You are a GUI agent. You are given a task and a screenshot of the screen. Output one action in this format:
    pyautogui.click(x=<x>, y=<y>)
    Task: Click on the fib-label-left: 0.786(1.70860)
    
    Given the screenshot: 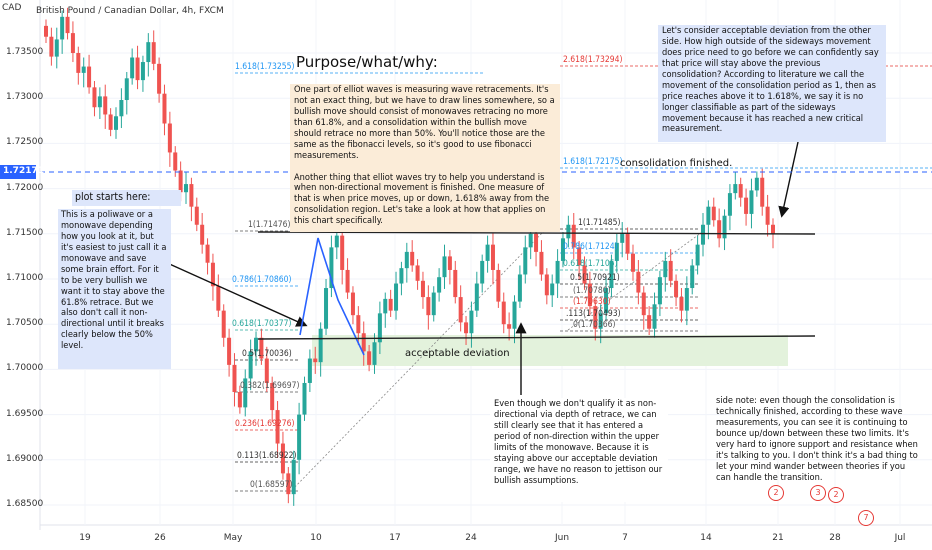 What is the action you would take?
    pyautogui.click(x=262, y=280)
    